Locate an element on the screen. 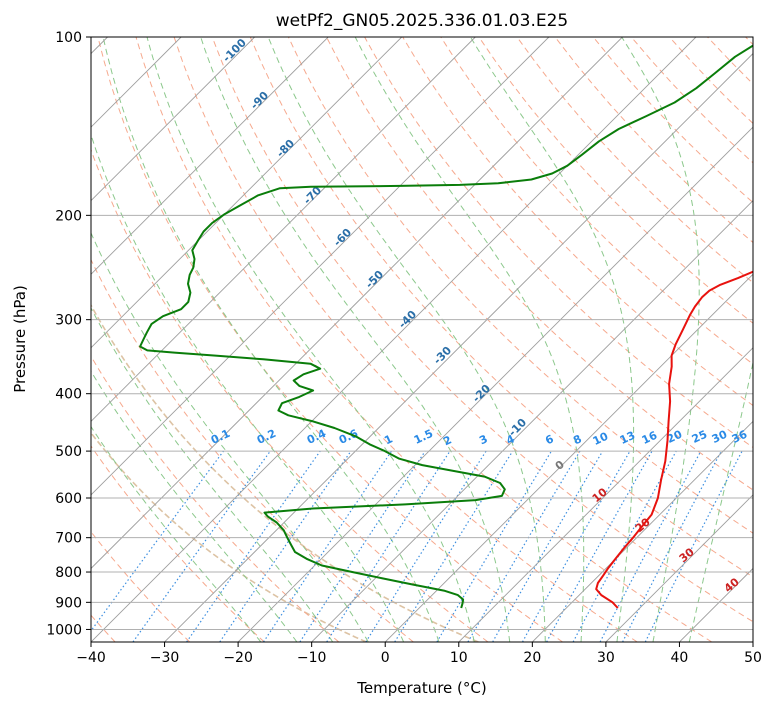  x-tick-label: 50 is located at coordinates (753, 658).